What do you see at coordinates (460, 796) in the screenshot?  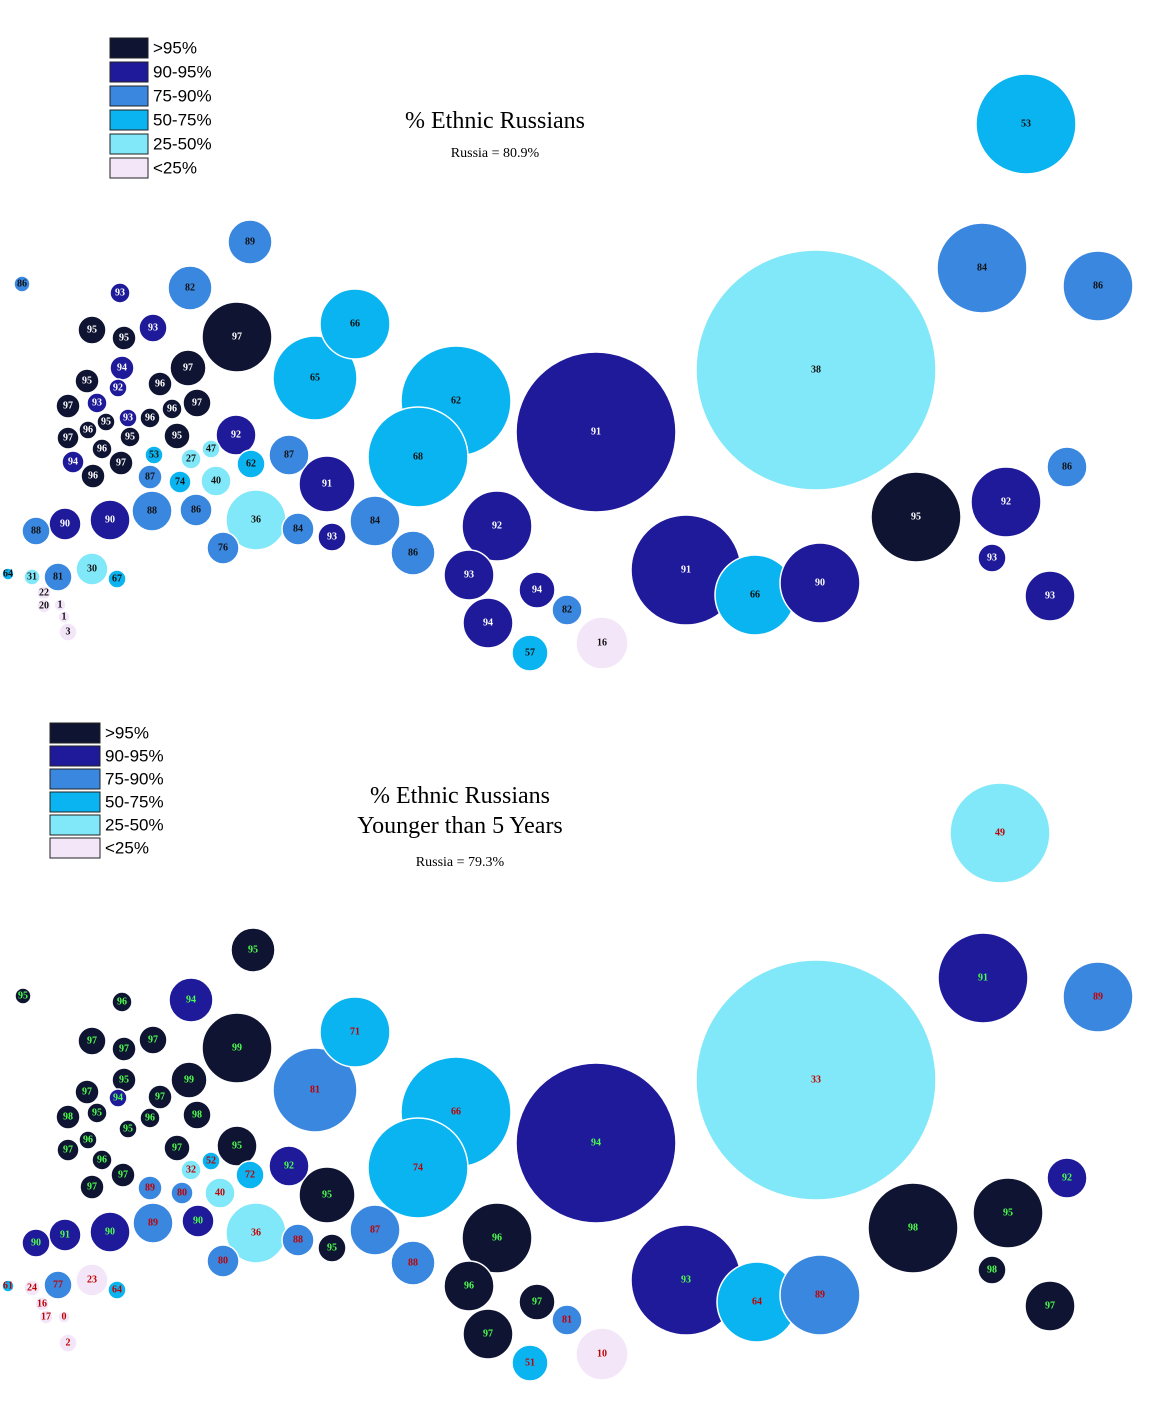 I see `map-title: % Ethnic Russians` at bounding box center [460, 796].